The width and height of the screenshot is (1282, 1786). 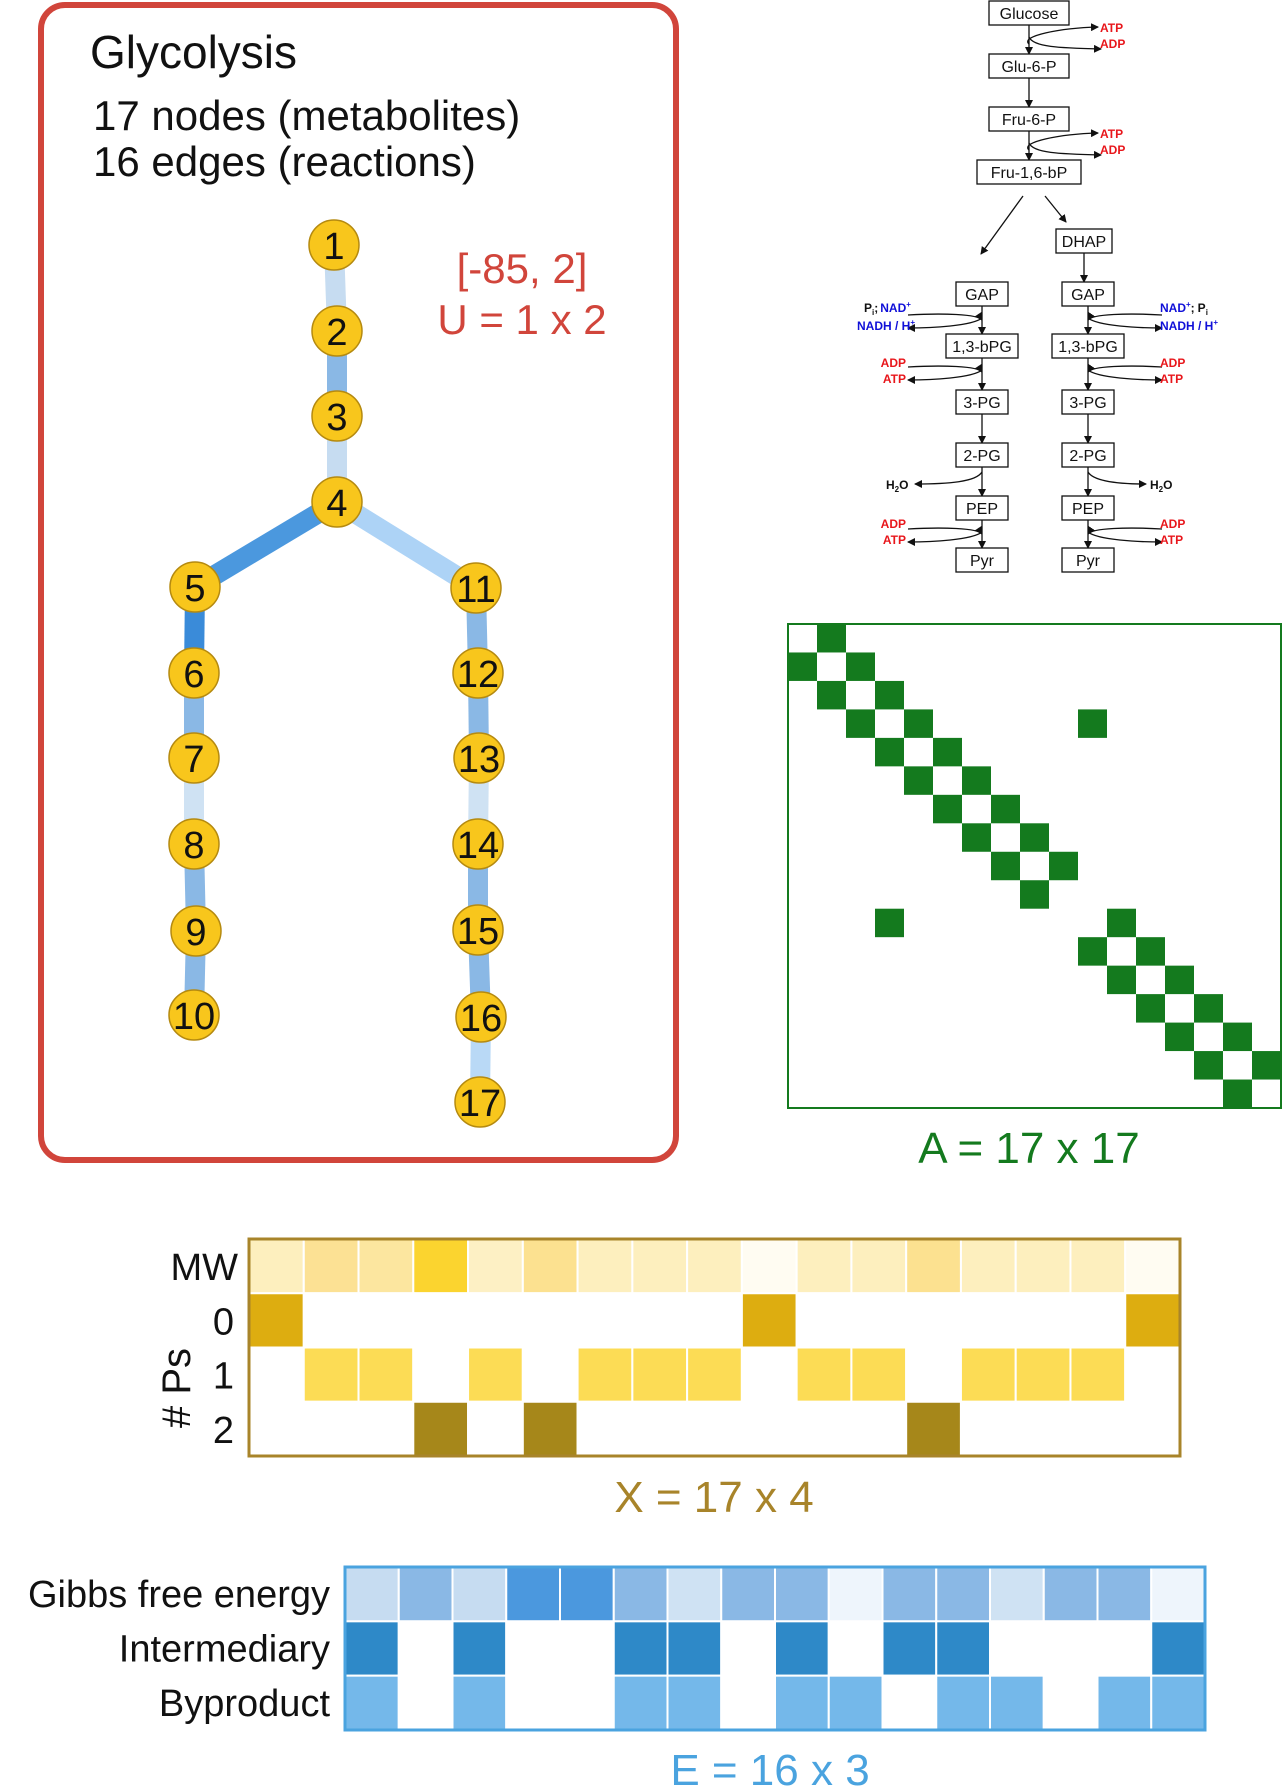 I want to click on pathway-arrows, so click(x=1035, y=286).